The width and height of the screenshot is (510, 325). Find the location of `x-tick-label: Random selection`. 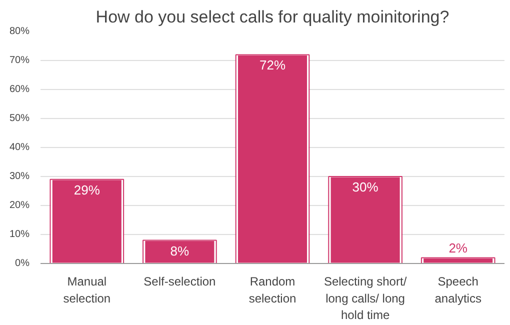

x-tick-label: Random selection is located at coordinates (272, 290).